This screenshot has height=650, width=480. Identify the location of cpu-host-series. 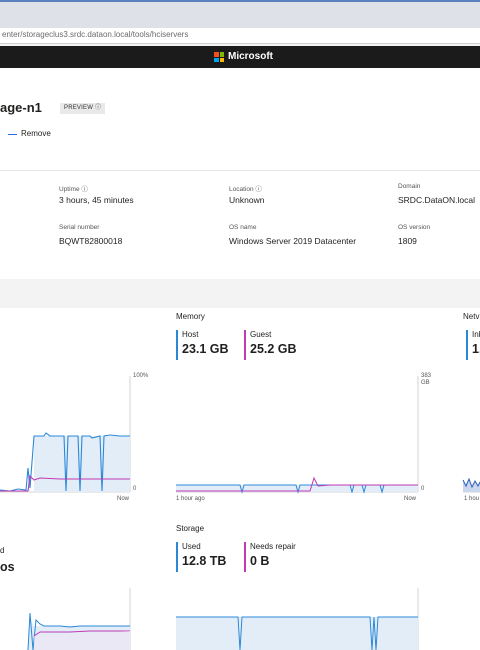
(65, 462).